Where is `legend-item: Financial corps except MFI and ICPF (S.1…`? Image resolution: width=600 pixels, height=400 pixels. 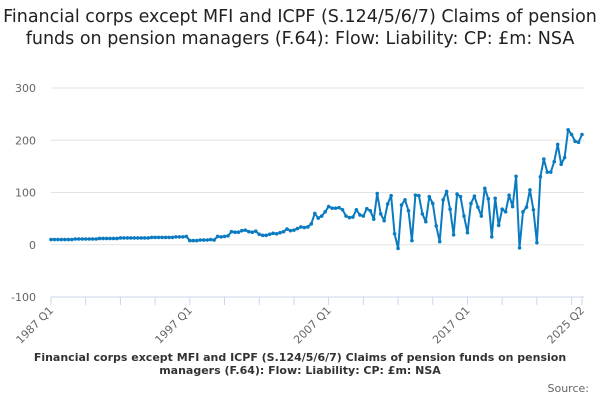
legend-item: Financial corps except MFI and ICPF (S.1… is located at coordinates (300, 364).